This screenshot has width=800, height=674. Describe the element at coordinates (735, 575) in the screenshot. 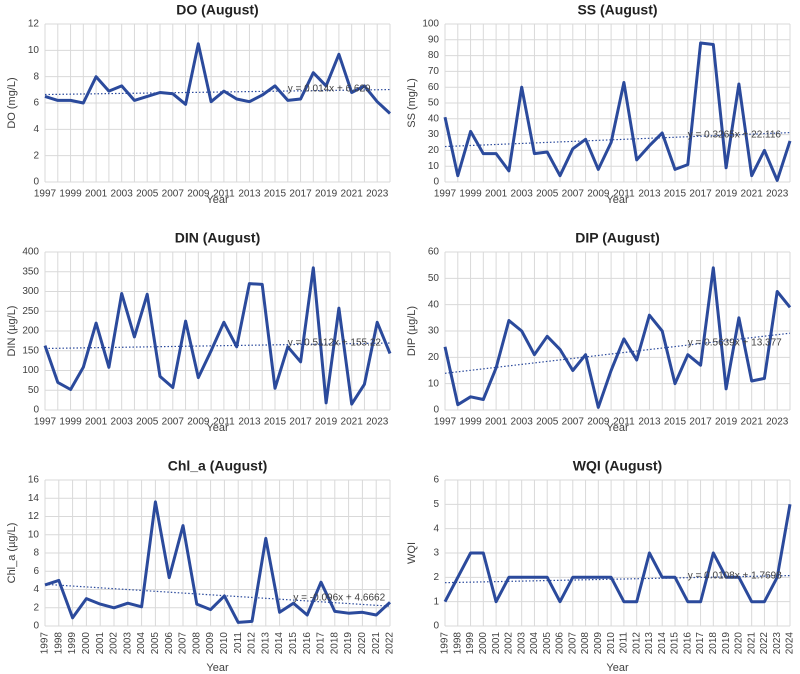

I see `trendline-equation: y = 0.0108x + 1.7698` at that location.